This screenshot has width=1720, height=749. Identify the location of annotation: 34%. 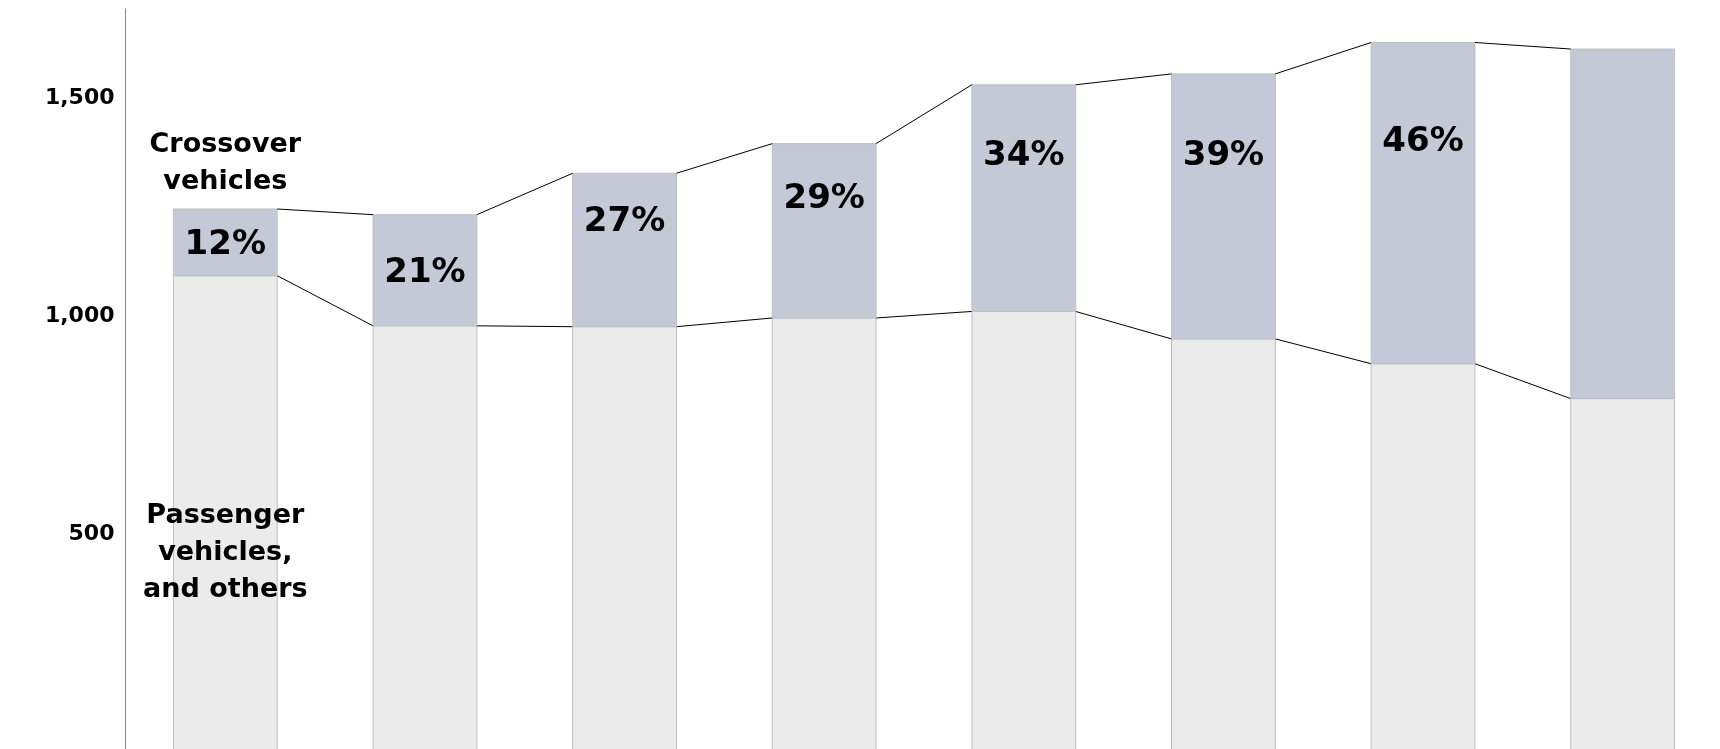
(1024, 152).